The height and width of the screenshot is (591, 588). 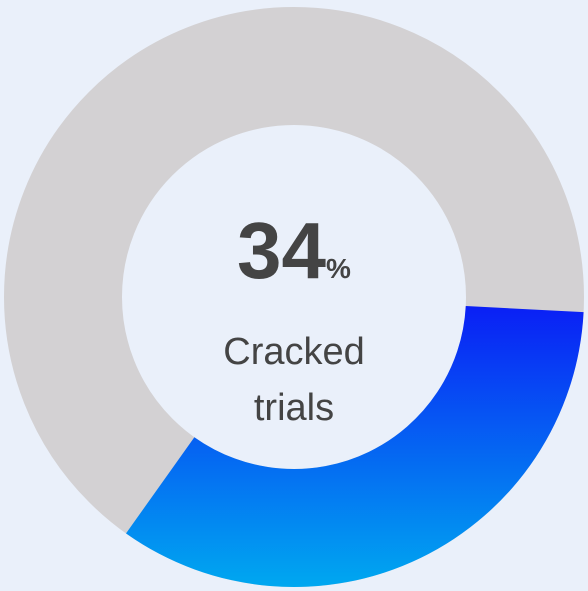 I want to click on center-label: Cracked, so click(x=294, y=352).